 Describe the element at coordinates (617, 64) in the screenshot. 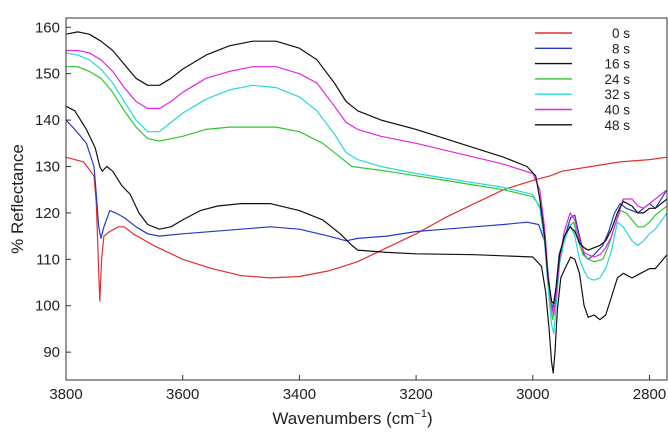

I see `legend-label: 16 s` at that location.